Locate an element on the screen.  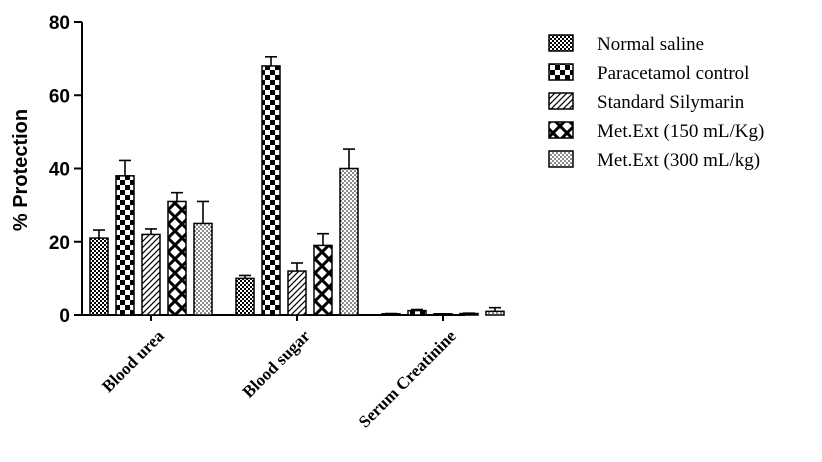
y-axis: 0 20 40 60 80 is located at coordinates (66, 170).